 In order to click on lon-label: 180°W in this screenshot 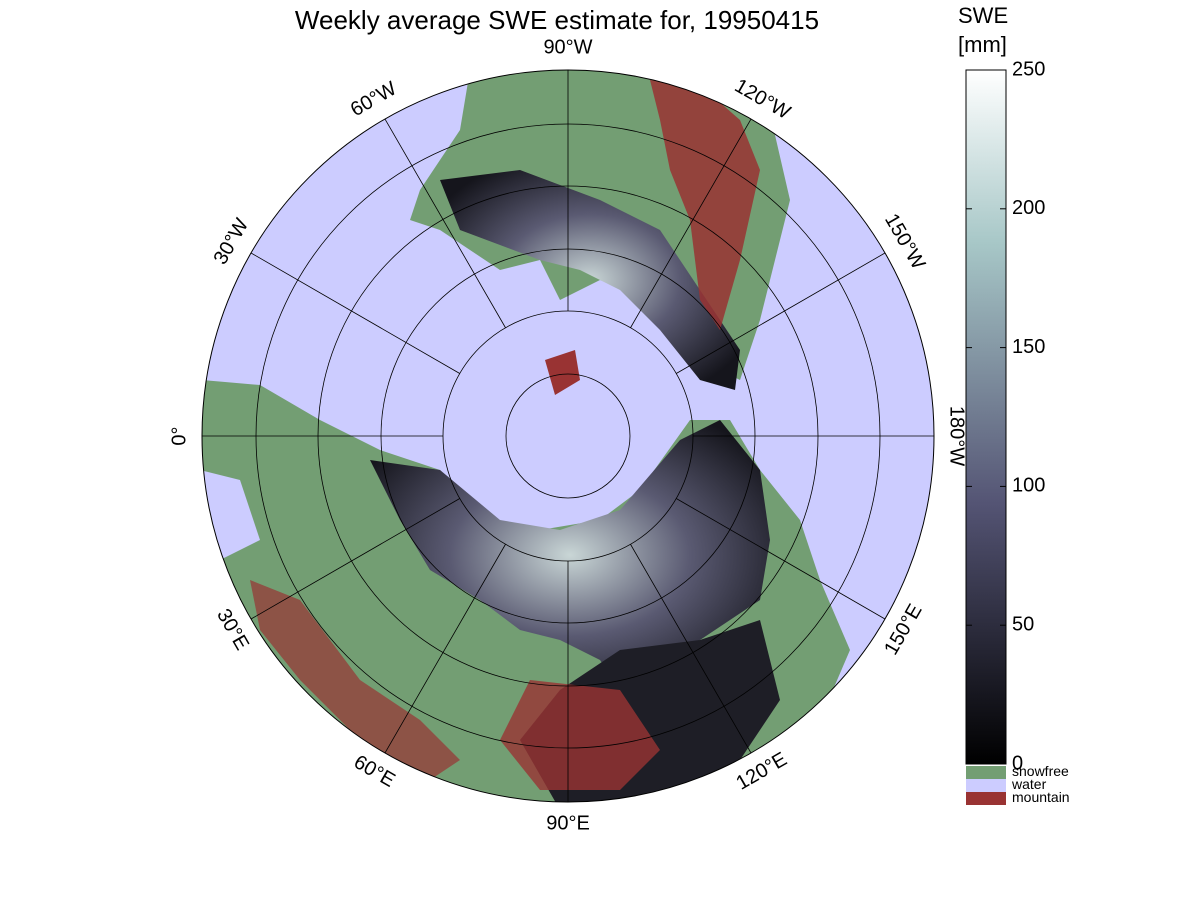, I will do `click(957, 436)`.